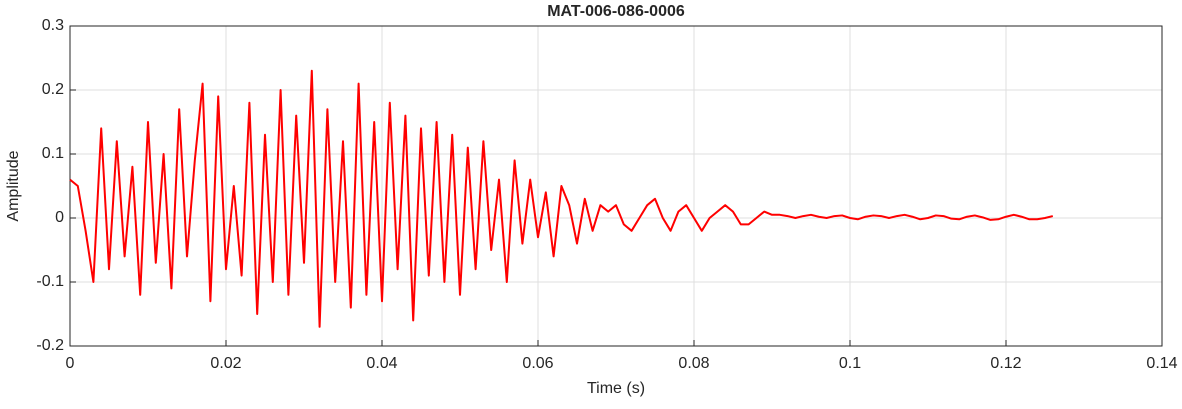 Image resolution: width=1182 pixels, height=409 pixels. Describe the element at coordinates (1161, 363) in the screenshot. I see `x-tick-label: 0.14` at that location.